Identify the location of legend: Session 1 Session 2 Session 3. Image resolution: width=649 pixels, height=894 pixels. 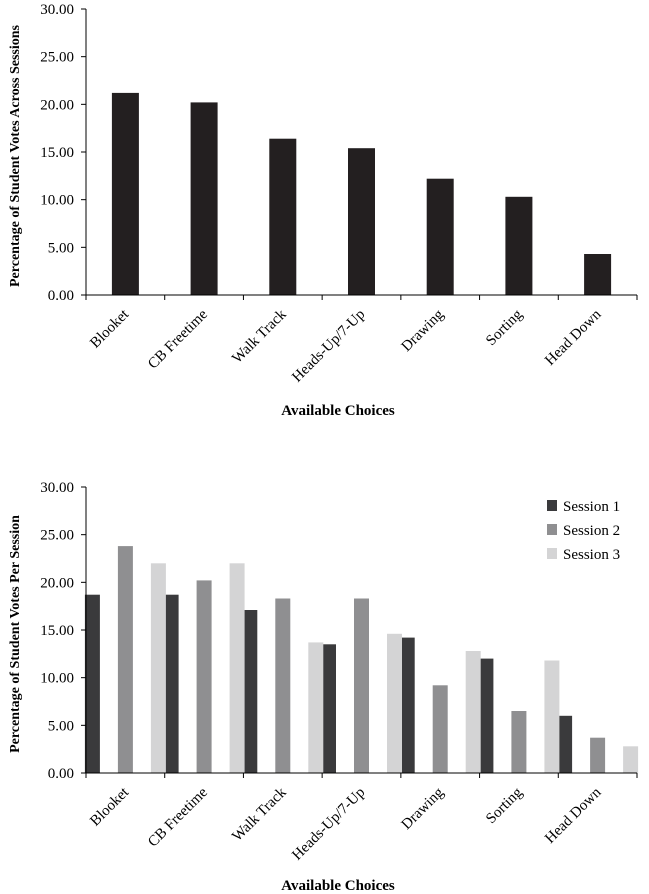
(583, 531).